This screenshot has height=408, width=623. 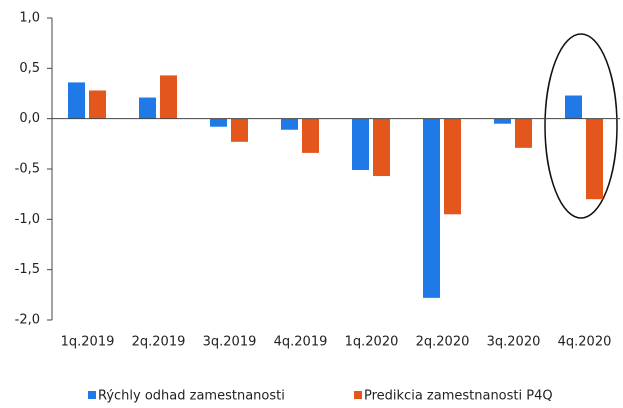 I want to click on x-tick-label: 3q.2020, so click(x=514, y=342).